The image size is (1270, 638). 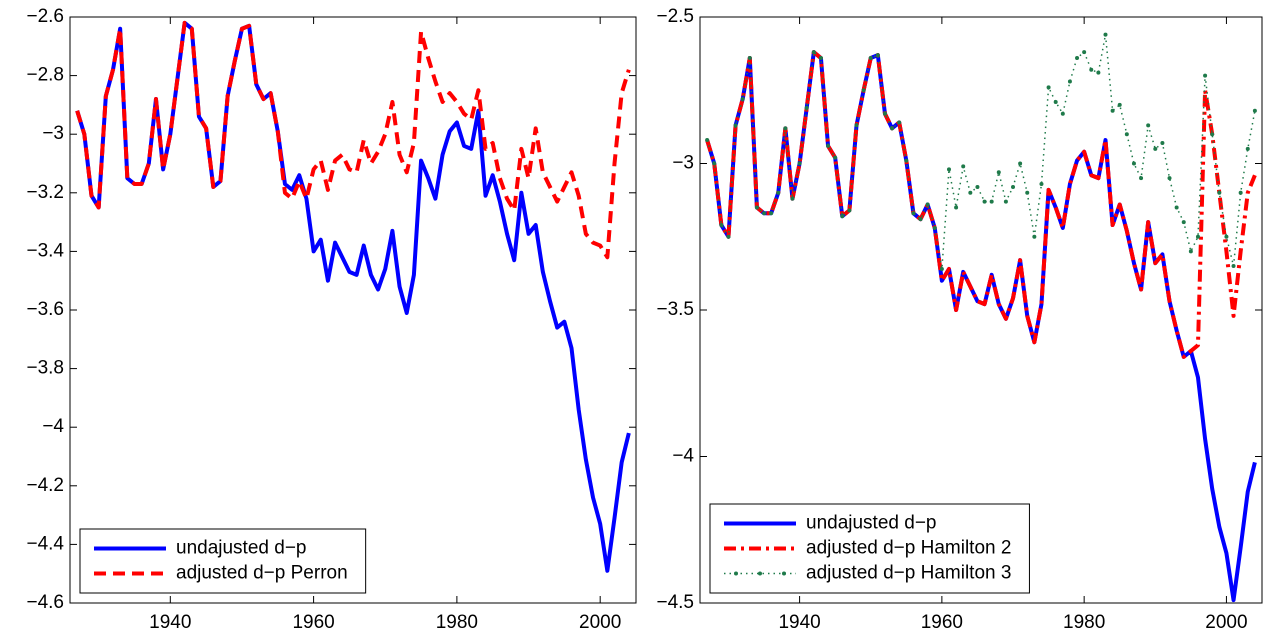 What do you see at coordinates (45, 543) in the screenshot?
I see `y-tick-label: −4.4` at bounding box center [45, 543].